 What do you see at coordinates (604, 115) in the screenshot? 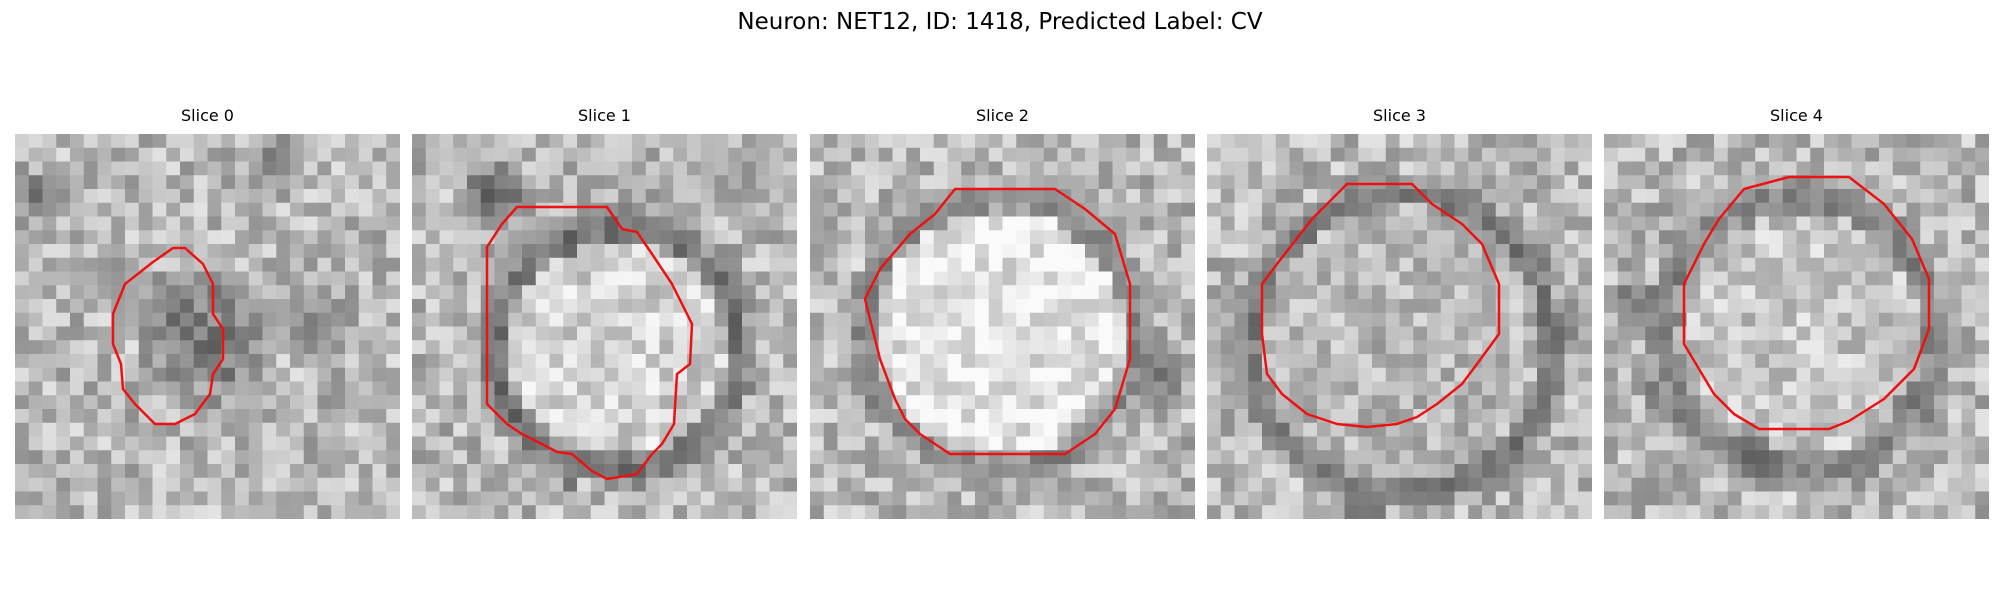
I see `slice-title: Slice 1` at bounding box center [604, 115].